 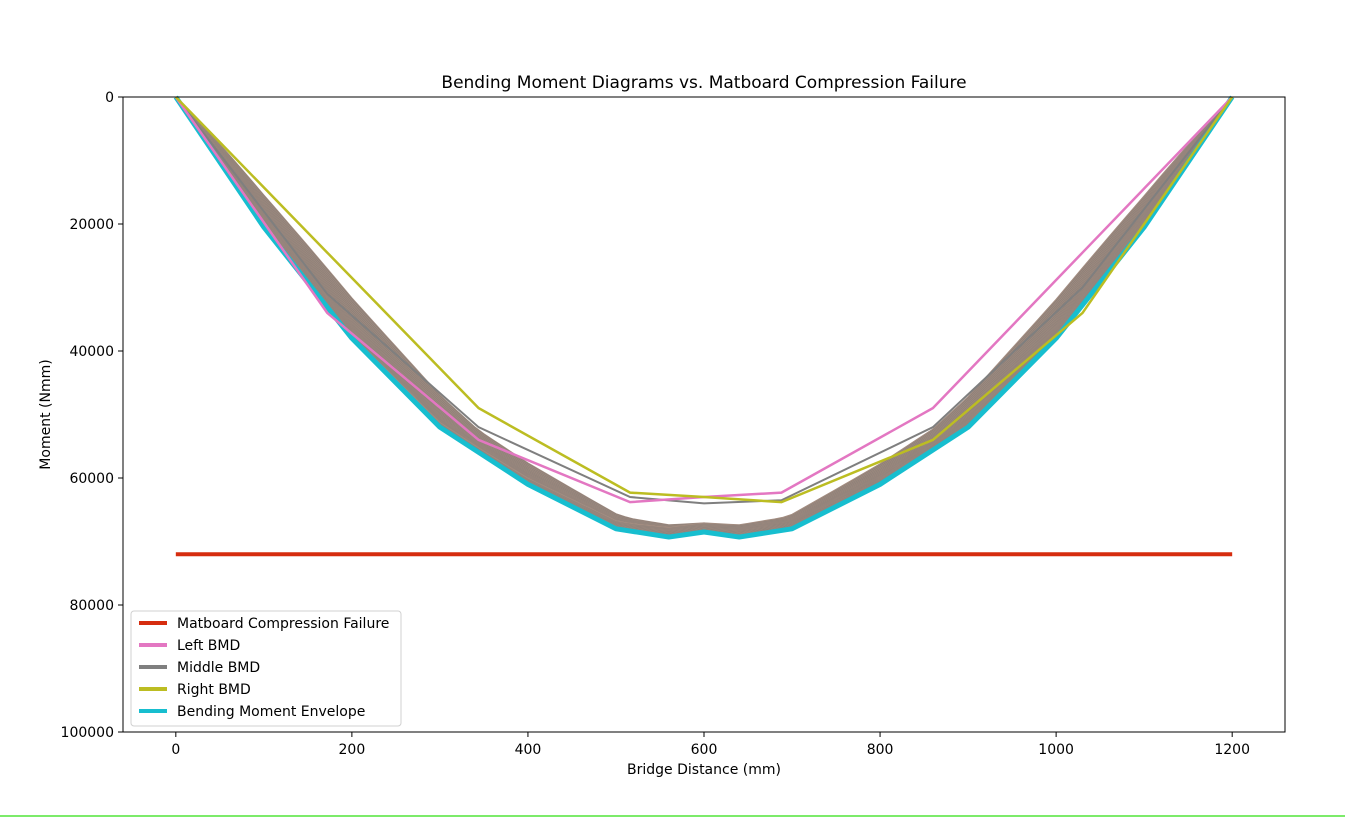 I want to click on y-tick-label: 0, so click(x=109, y=98).